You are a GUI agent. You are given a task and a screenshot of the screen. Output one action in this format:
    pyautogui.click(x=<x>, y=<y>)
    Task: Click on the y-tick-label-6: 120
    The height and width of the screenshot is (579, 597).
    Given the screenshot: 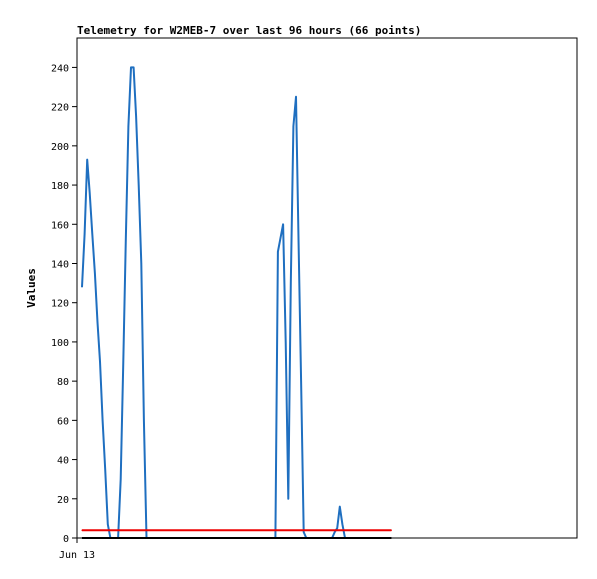 What is the action you would take?
    pyautogui.click(x=60, y=304)
    